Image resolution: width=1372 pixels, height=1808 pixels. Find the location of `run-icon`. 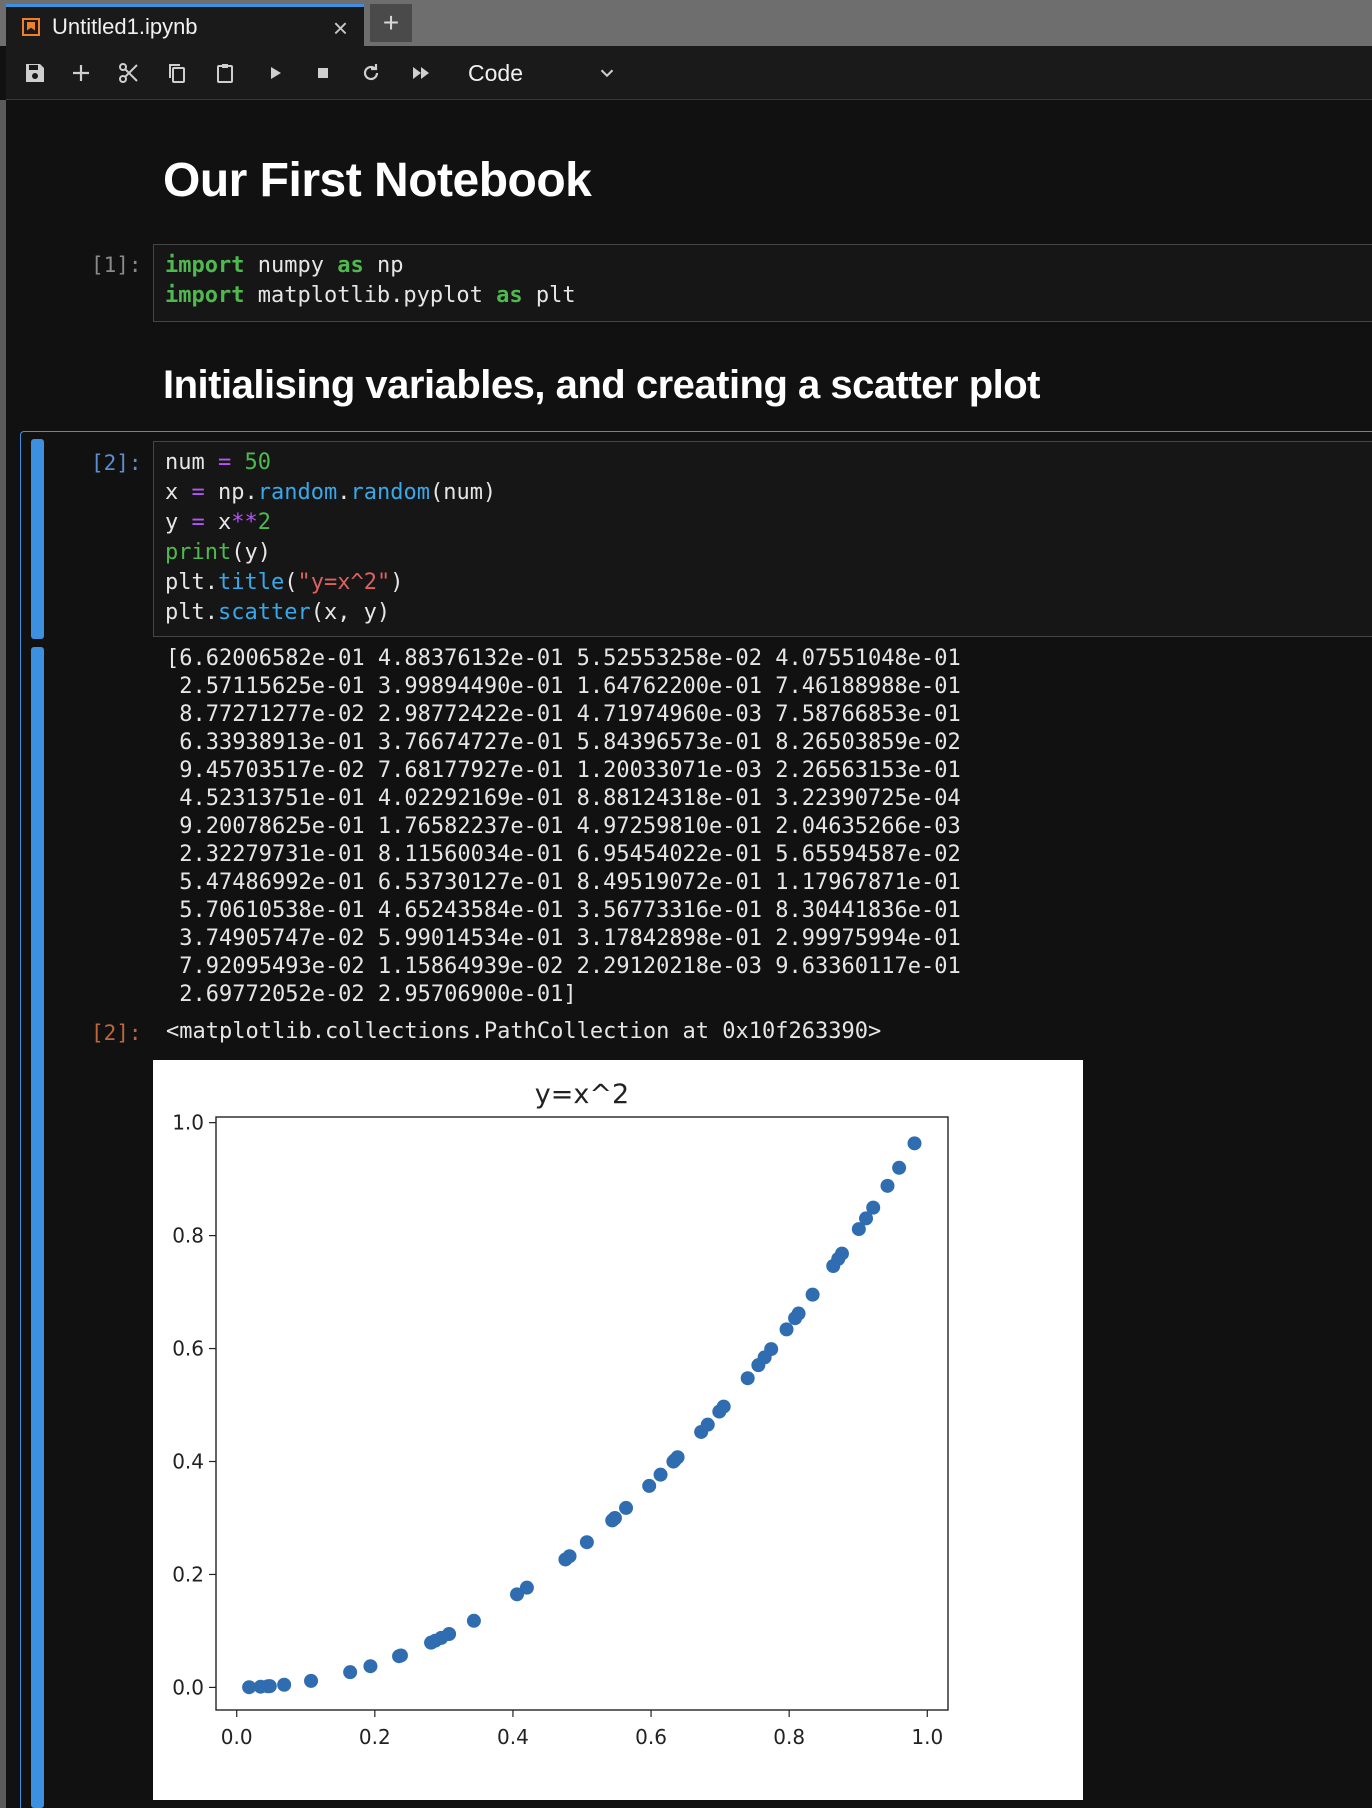

run-icon is located at coordinates (275, 73).